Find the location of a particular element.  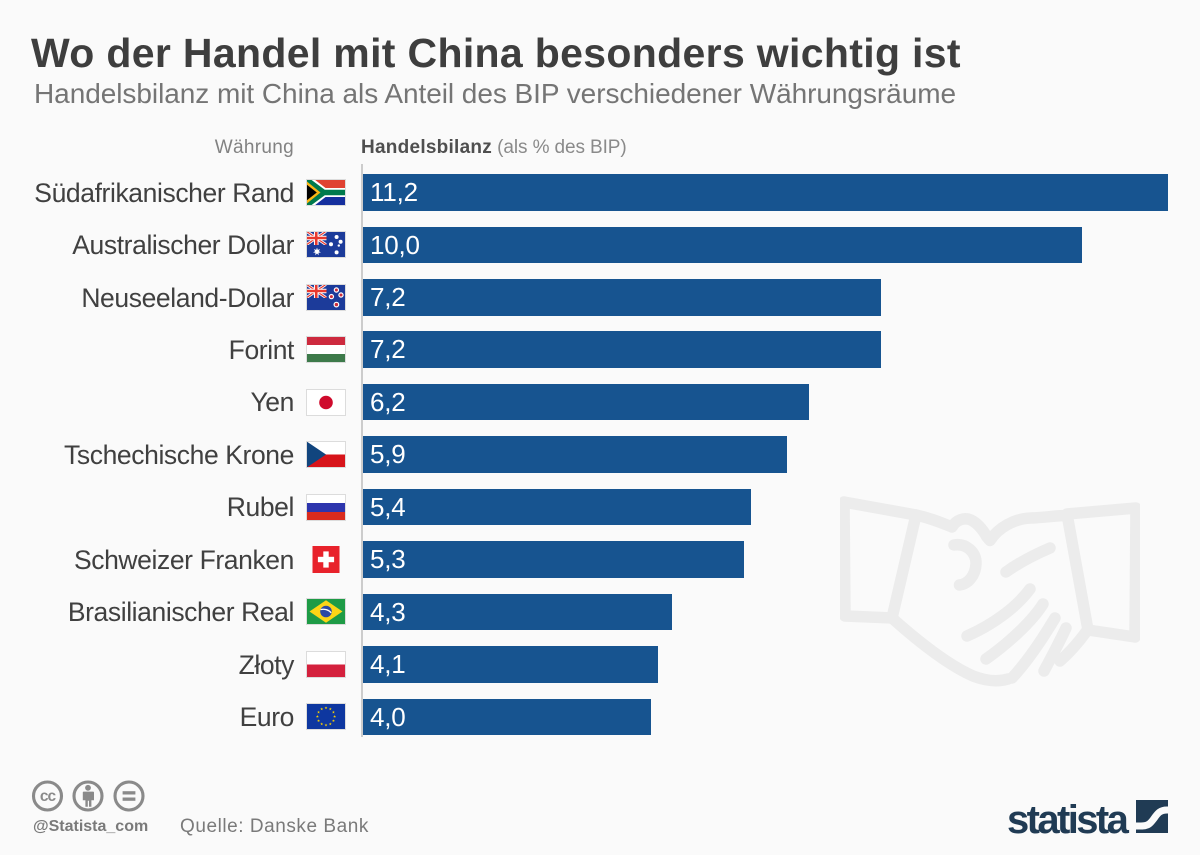

svg-text: cc is located at coordinates (48, 796).